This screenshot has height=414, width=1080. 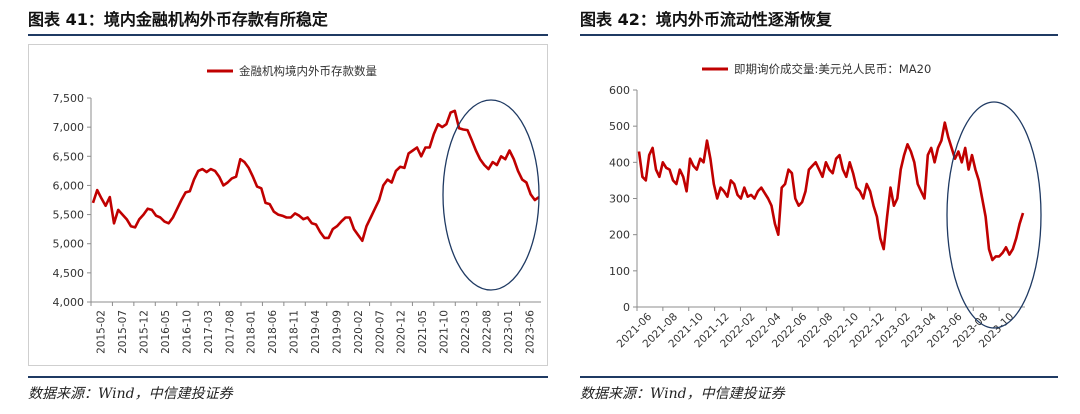 I want to click on y-tick-label: 4,500, so click(x=69, y=273).